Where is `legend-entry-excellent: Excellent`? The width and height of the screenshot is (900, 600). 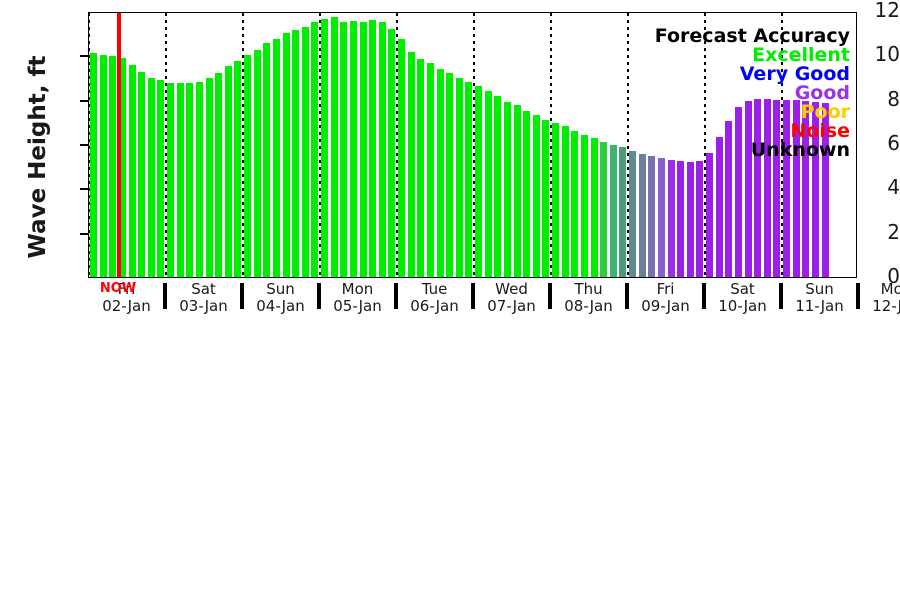
legend-entry-excellent: Excellent is located at coordinates (801, 55).